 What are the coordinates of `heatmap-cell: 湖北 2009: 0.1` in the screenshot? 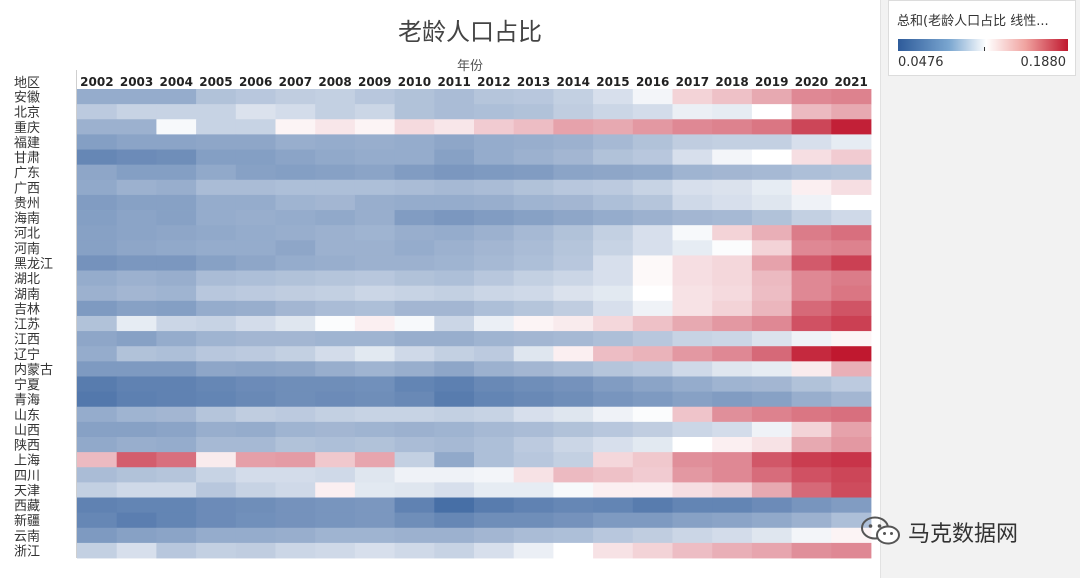 It's located at (374, 278).